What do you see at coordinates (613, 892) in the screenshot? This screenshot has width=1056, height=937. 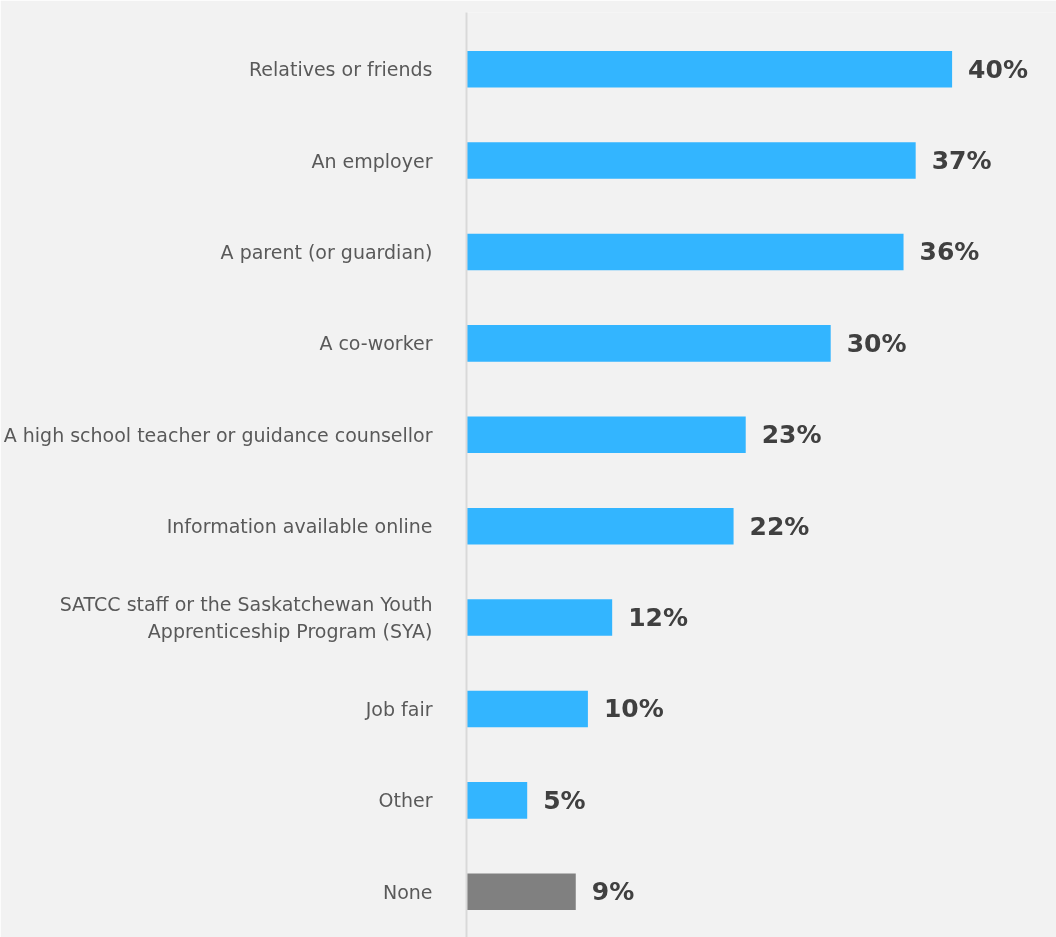 I see `data-label: 9%` at bounding box center [613, 892].